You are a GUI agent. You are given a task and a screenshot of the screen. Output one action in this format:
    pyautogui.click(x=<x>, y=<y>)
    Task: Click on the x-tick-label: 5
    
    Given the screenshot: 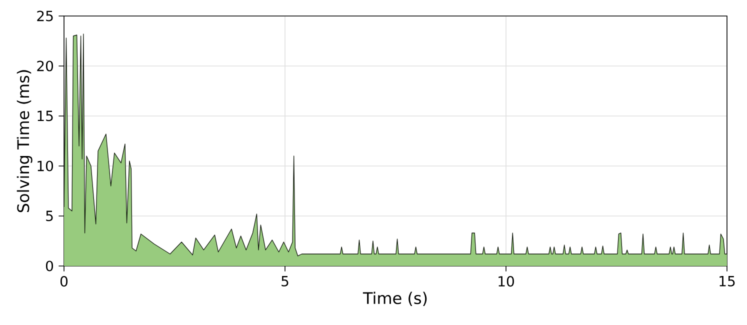 What is the action you would take?
    pyautogui.click(x=285, y=281)
    